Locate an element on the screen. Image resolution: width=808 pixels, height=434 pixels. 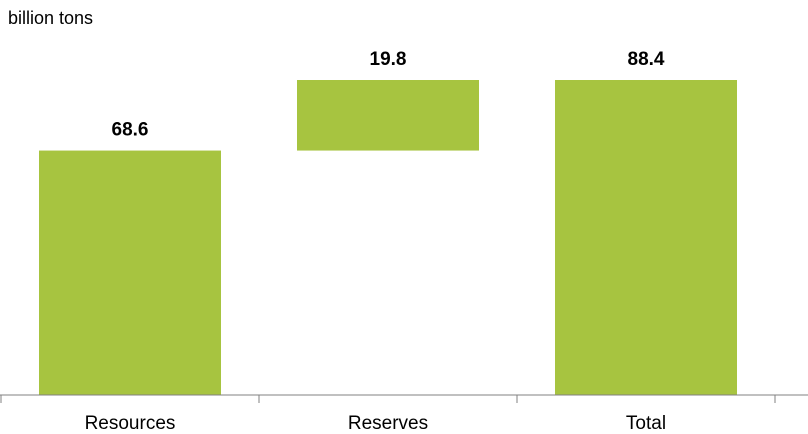
data-label-total: 88.4 is located at coordinates (646, 59).